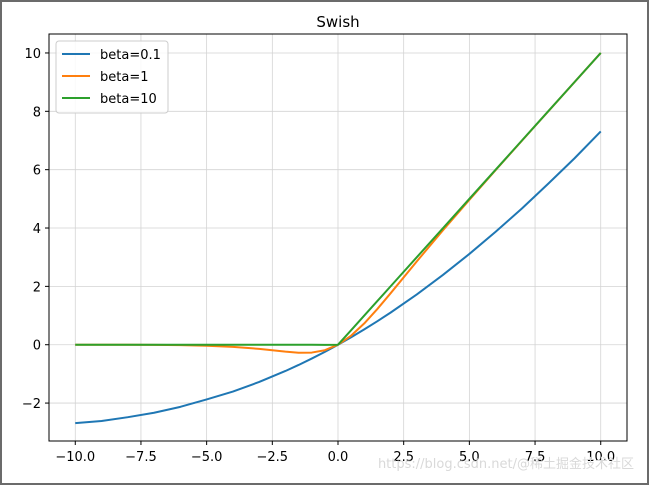 The height and width of the screenshot is (485, 649). I want to click on y-tick-label: 8, so click(37, 112).